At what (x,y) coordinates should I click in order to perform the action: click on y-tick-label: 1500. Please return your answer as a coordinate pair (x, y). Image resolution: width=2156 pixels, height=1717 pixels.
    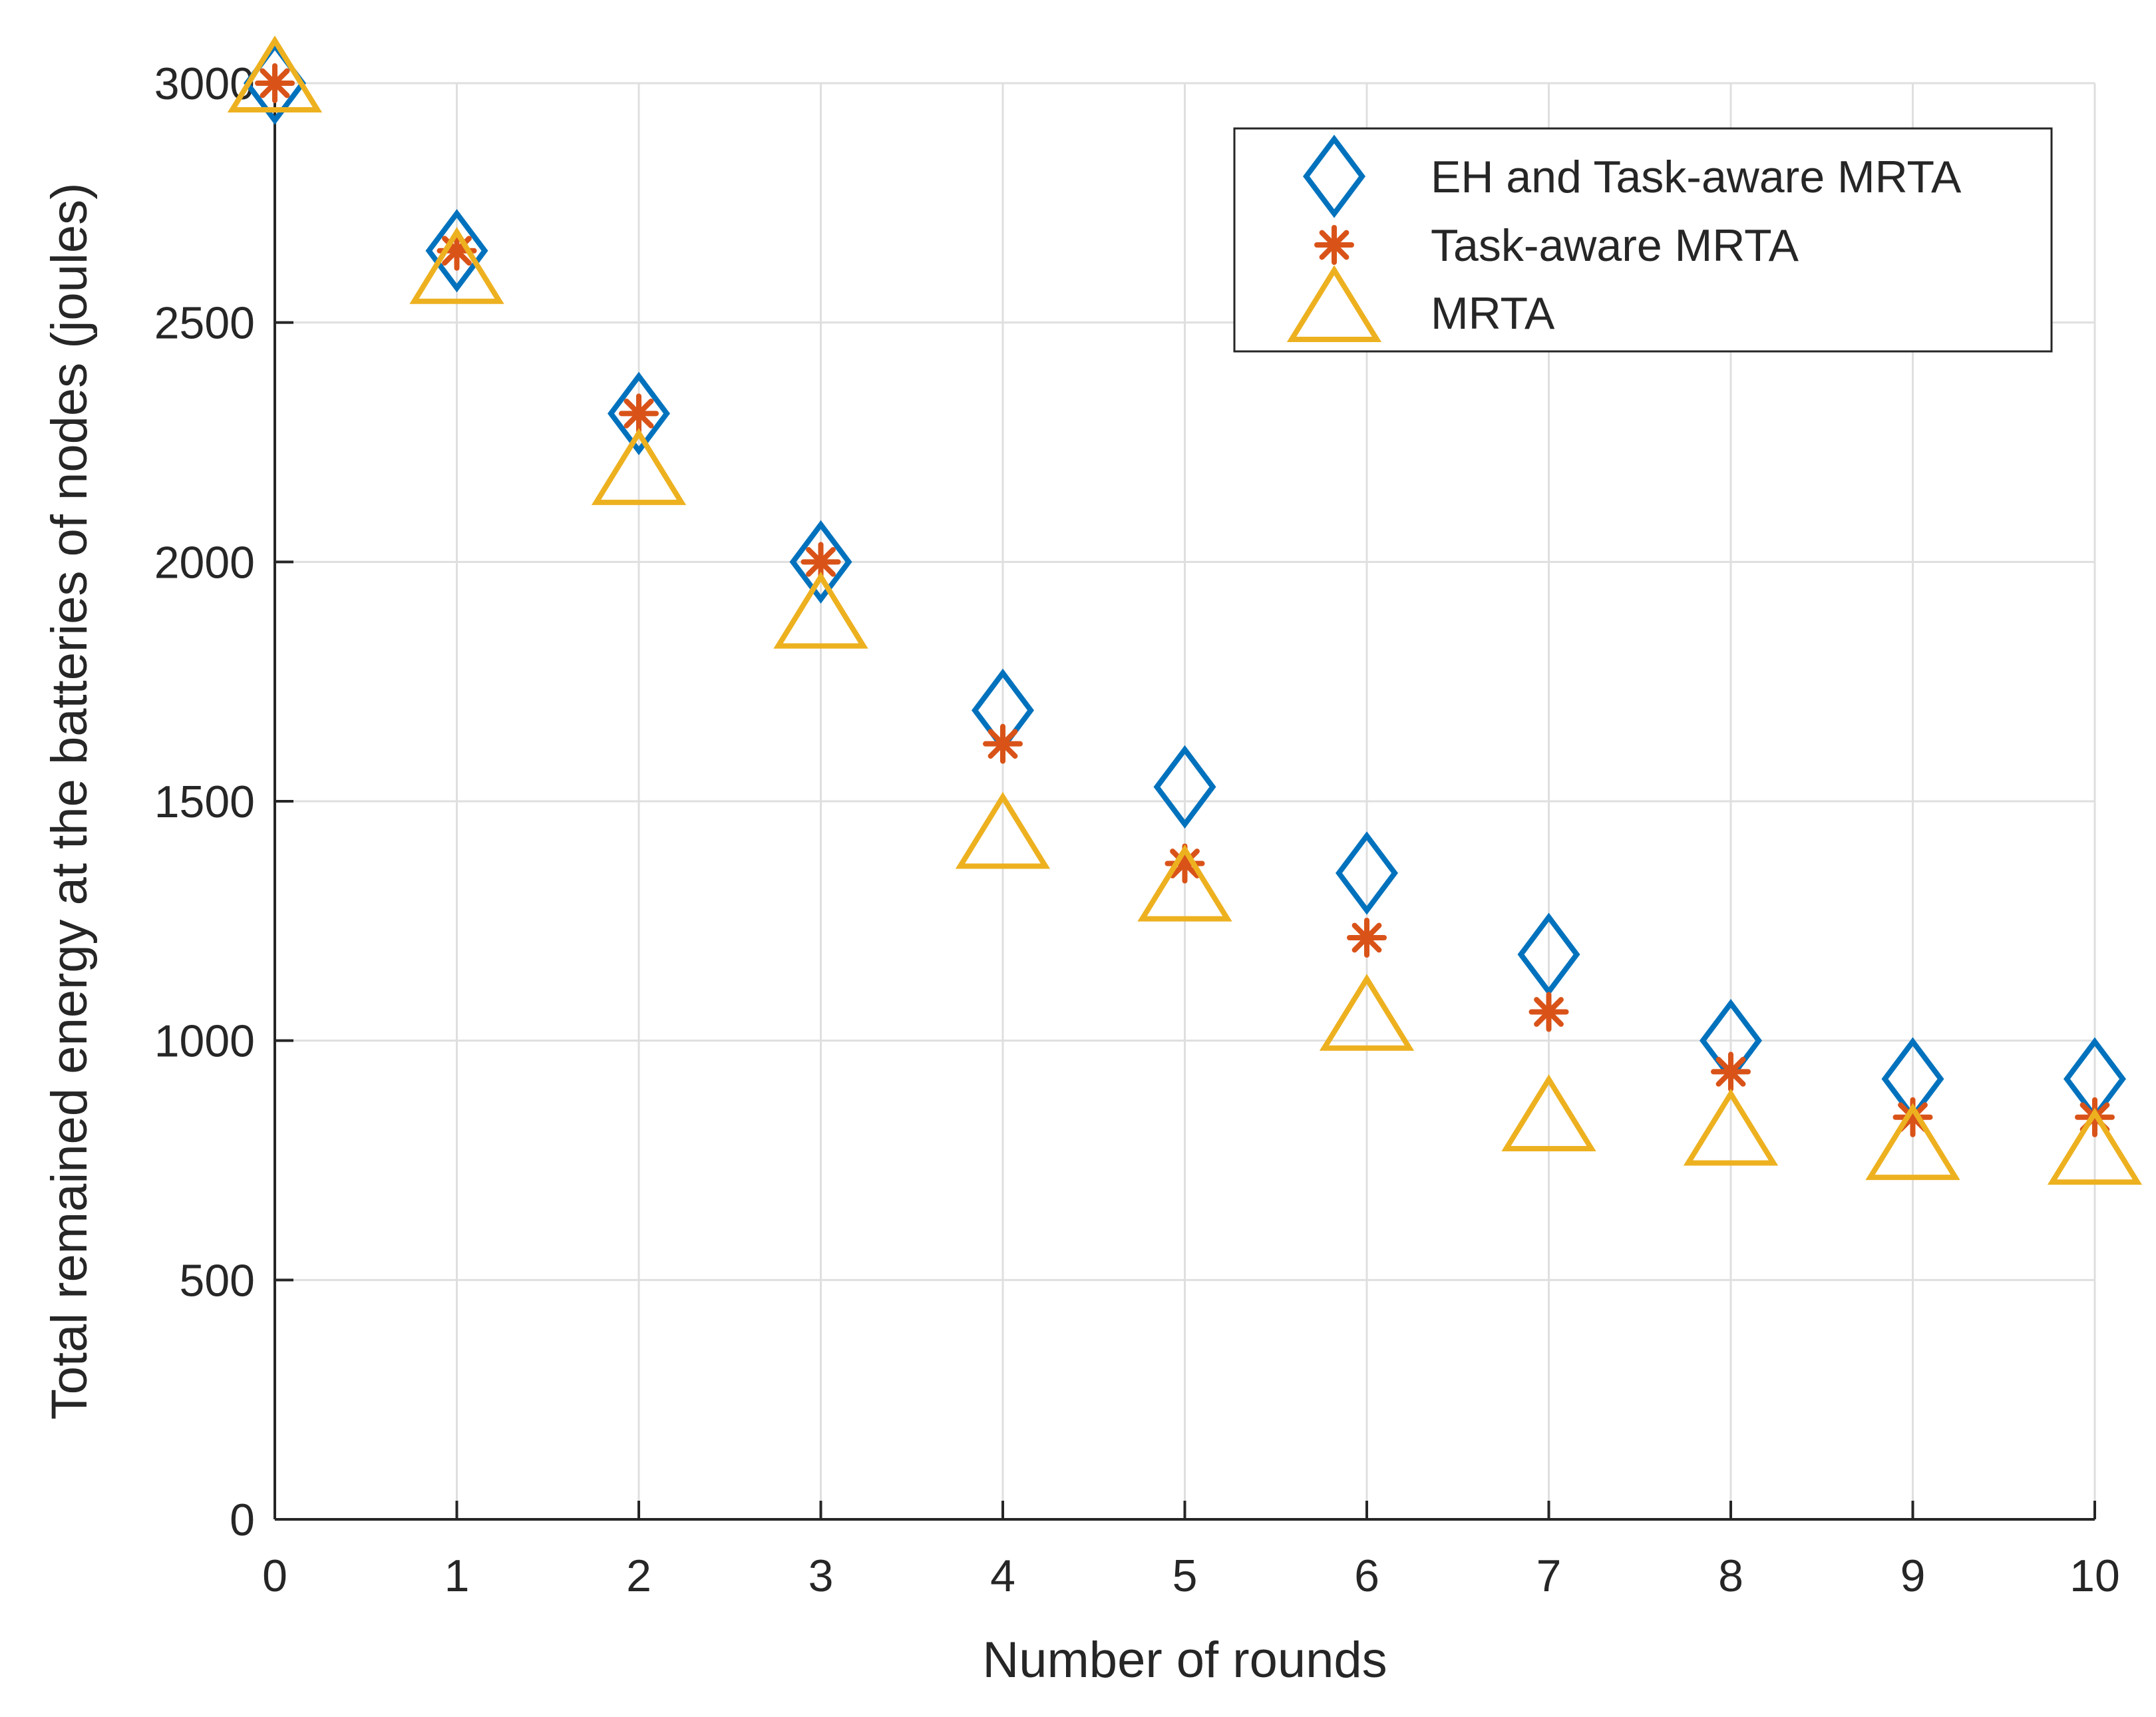
    Looking at the image, I should click on (204, 802).